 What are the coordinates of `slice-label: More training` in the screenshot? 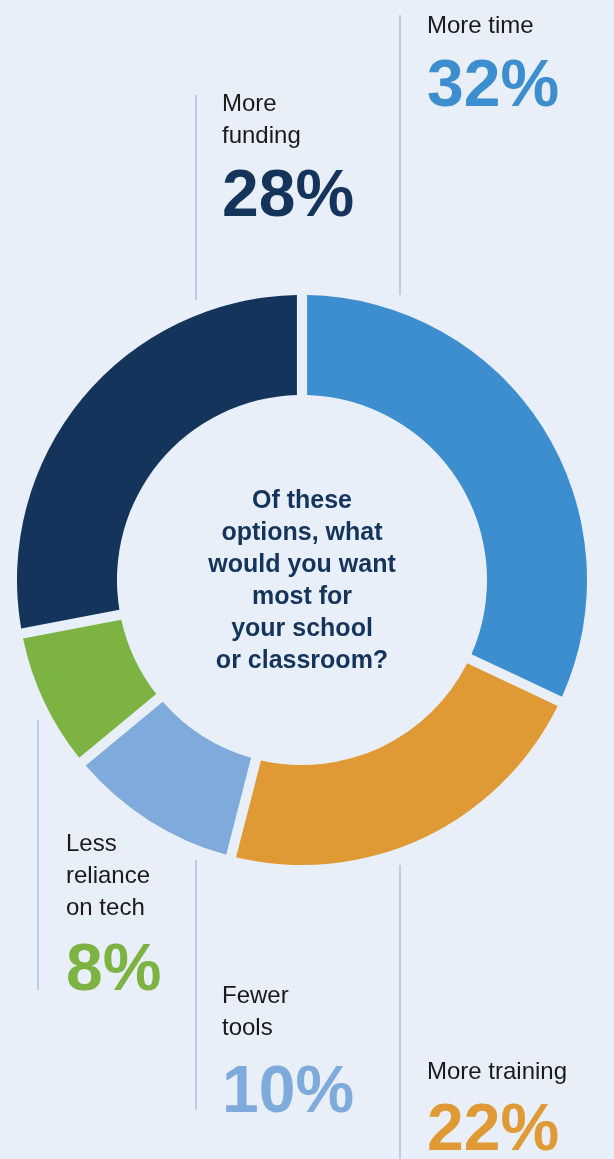 It's located at (497, 1070).